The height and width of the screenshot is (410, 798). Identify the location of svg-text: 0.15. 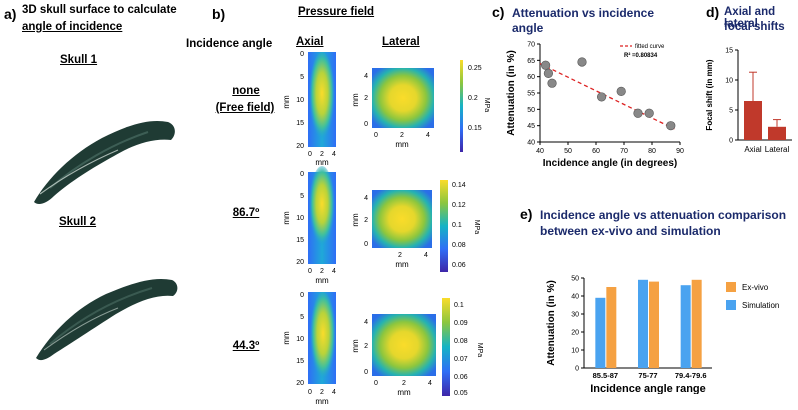
(475, 128).